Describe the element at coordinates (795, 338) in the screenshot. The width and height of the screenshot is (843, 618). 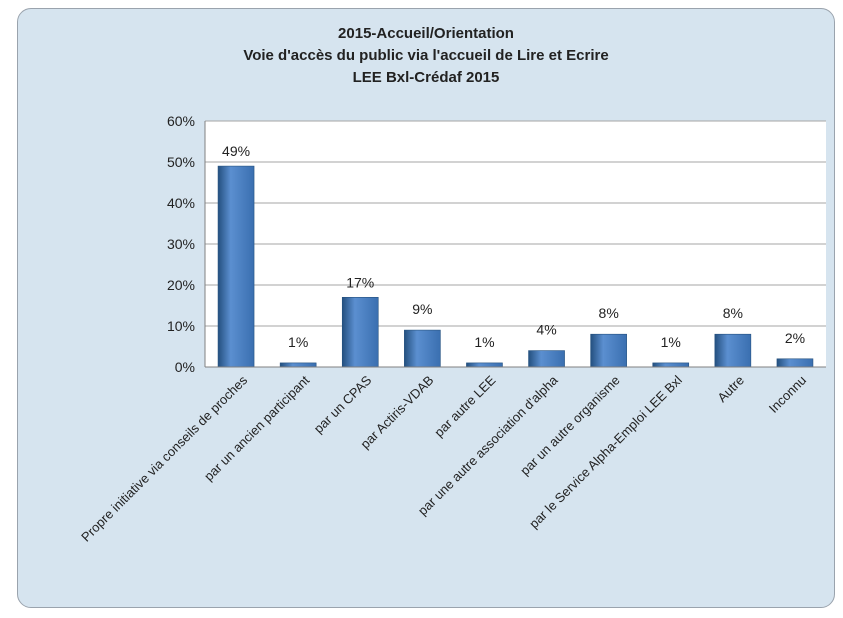
I see `data-label: 2%` at that location.